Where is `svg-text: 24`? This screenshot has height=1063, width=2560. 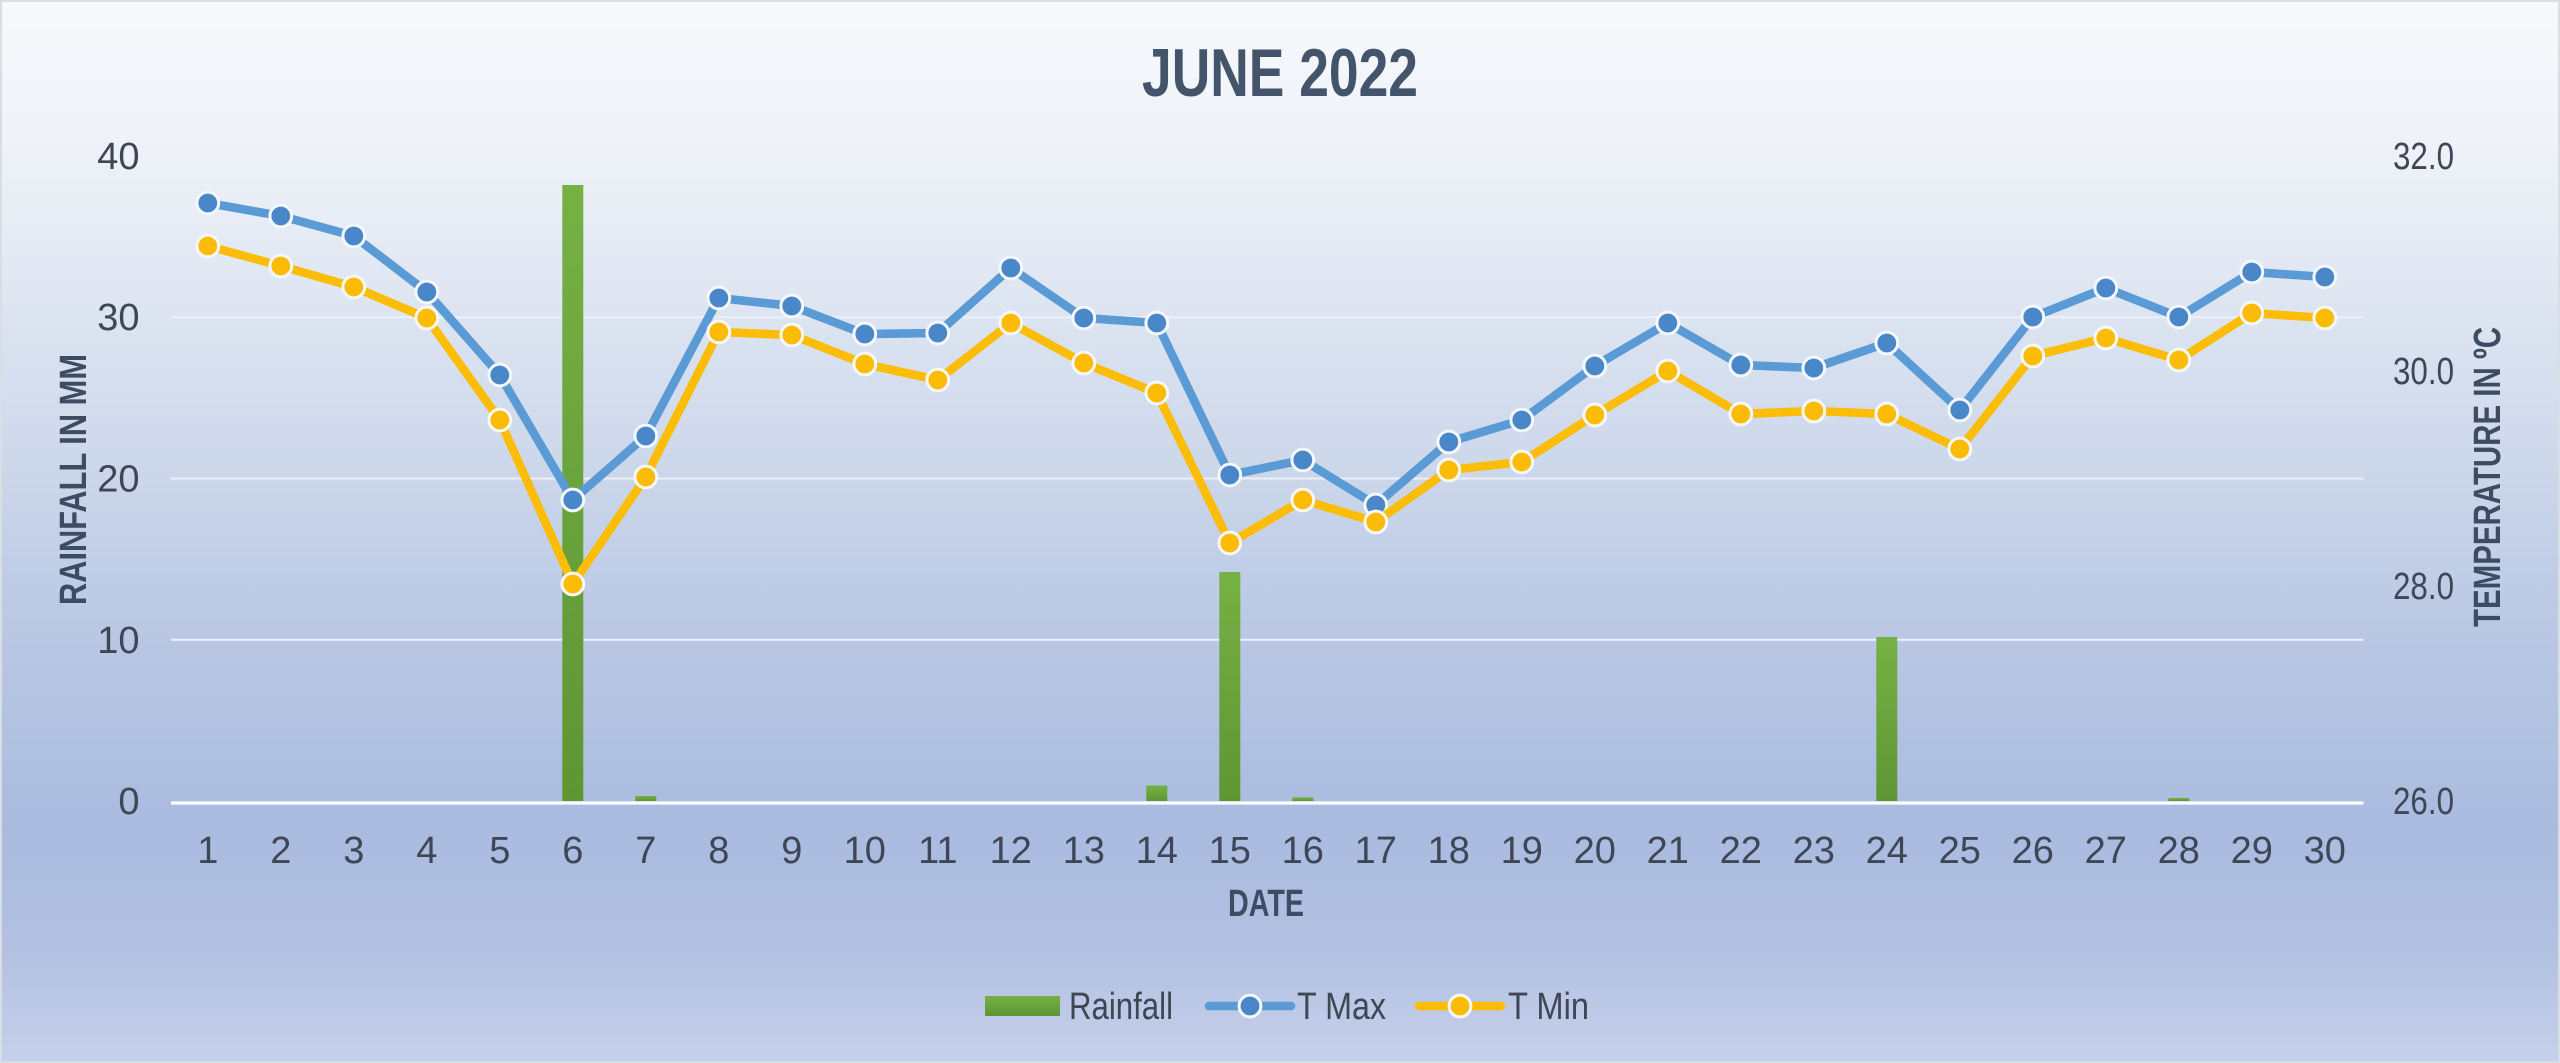 svg-text: 24 is located at coordinates (1887, 851).